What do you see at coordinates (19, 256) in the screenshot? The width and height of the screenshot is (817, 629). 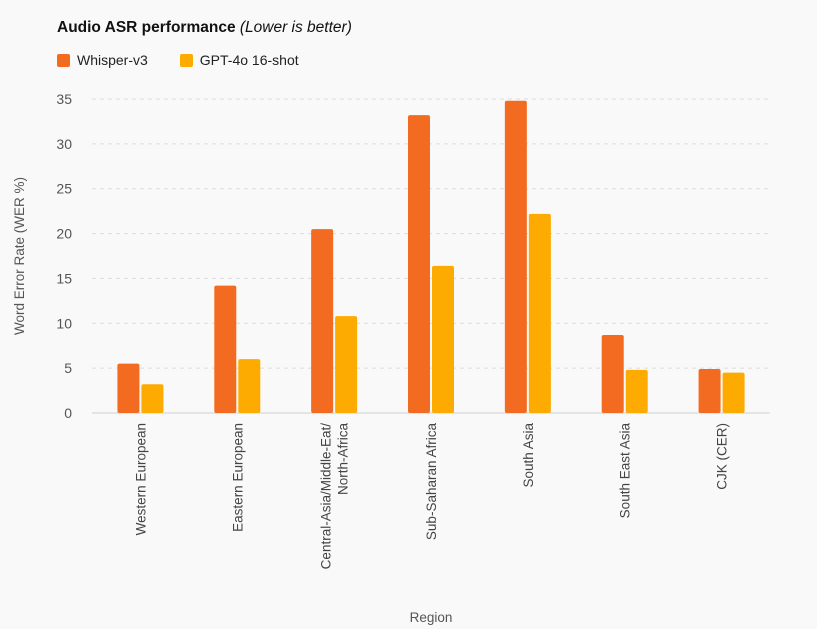 I see `y-axis-label: Word Error Rate (WER %)` at bounding box center [19, 256].